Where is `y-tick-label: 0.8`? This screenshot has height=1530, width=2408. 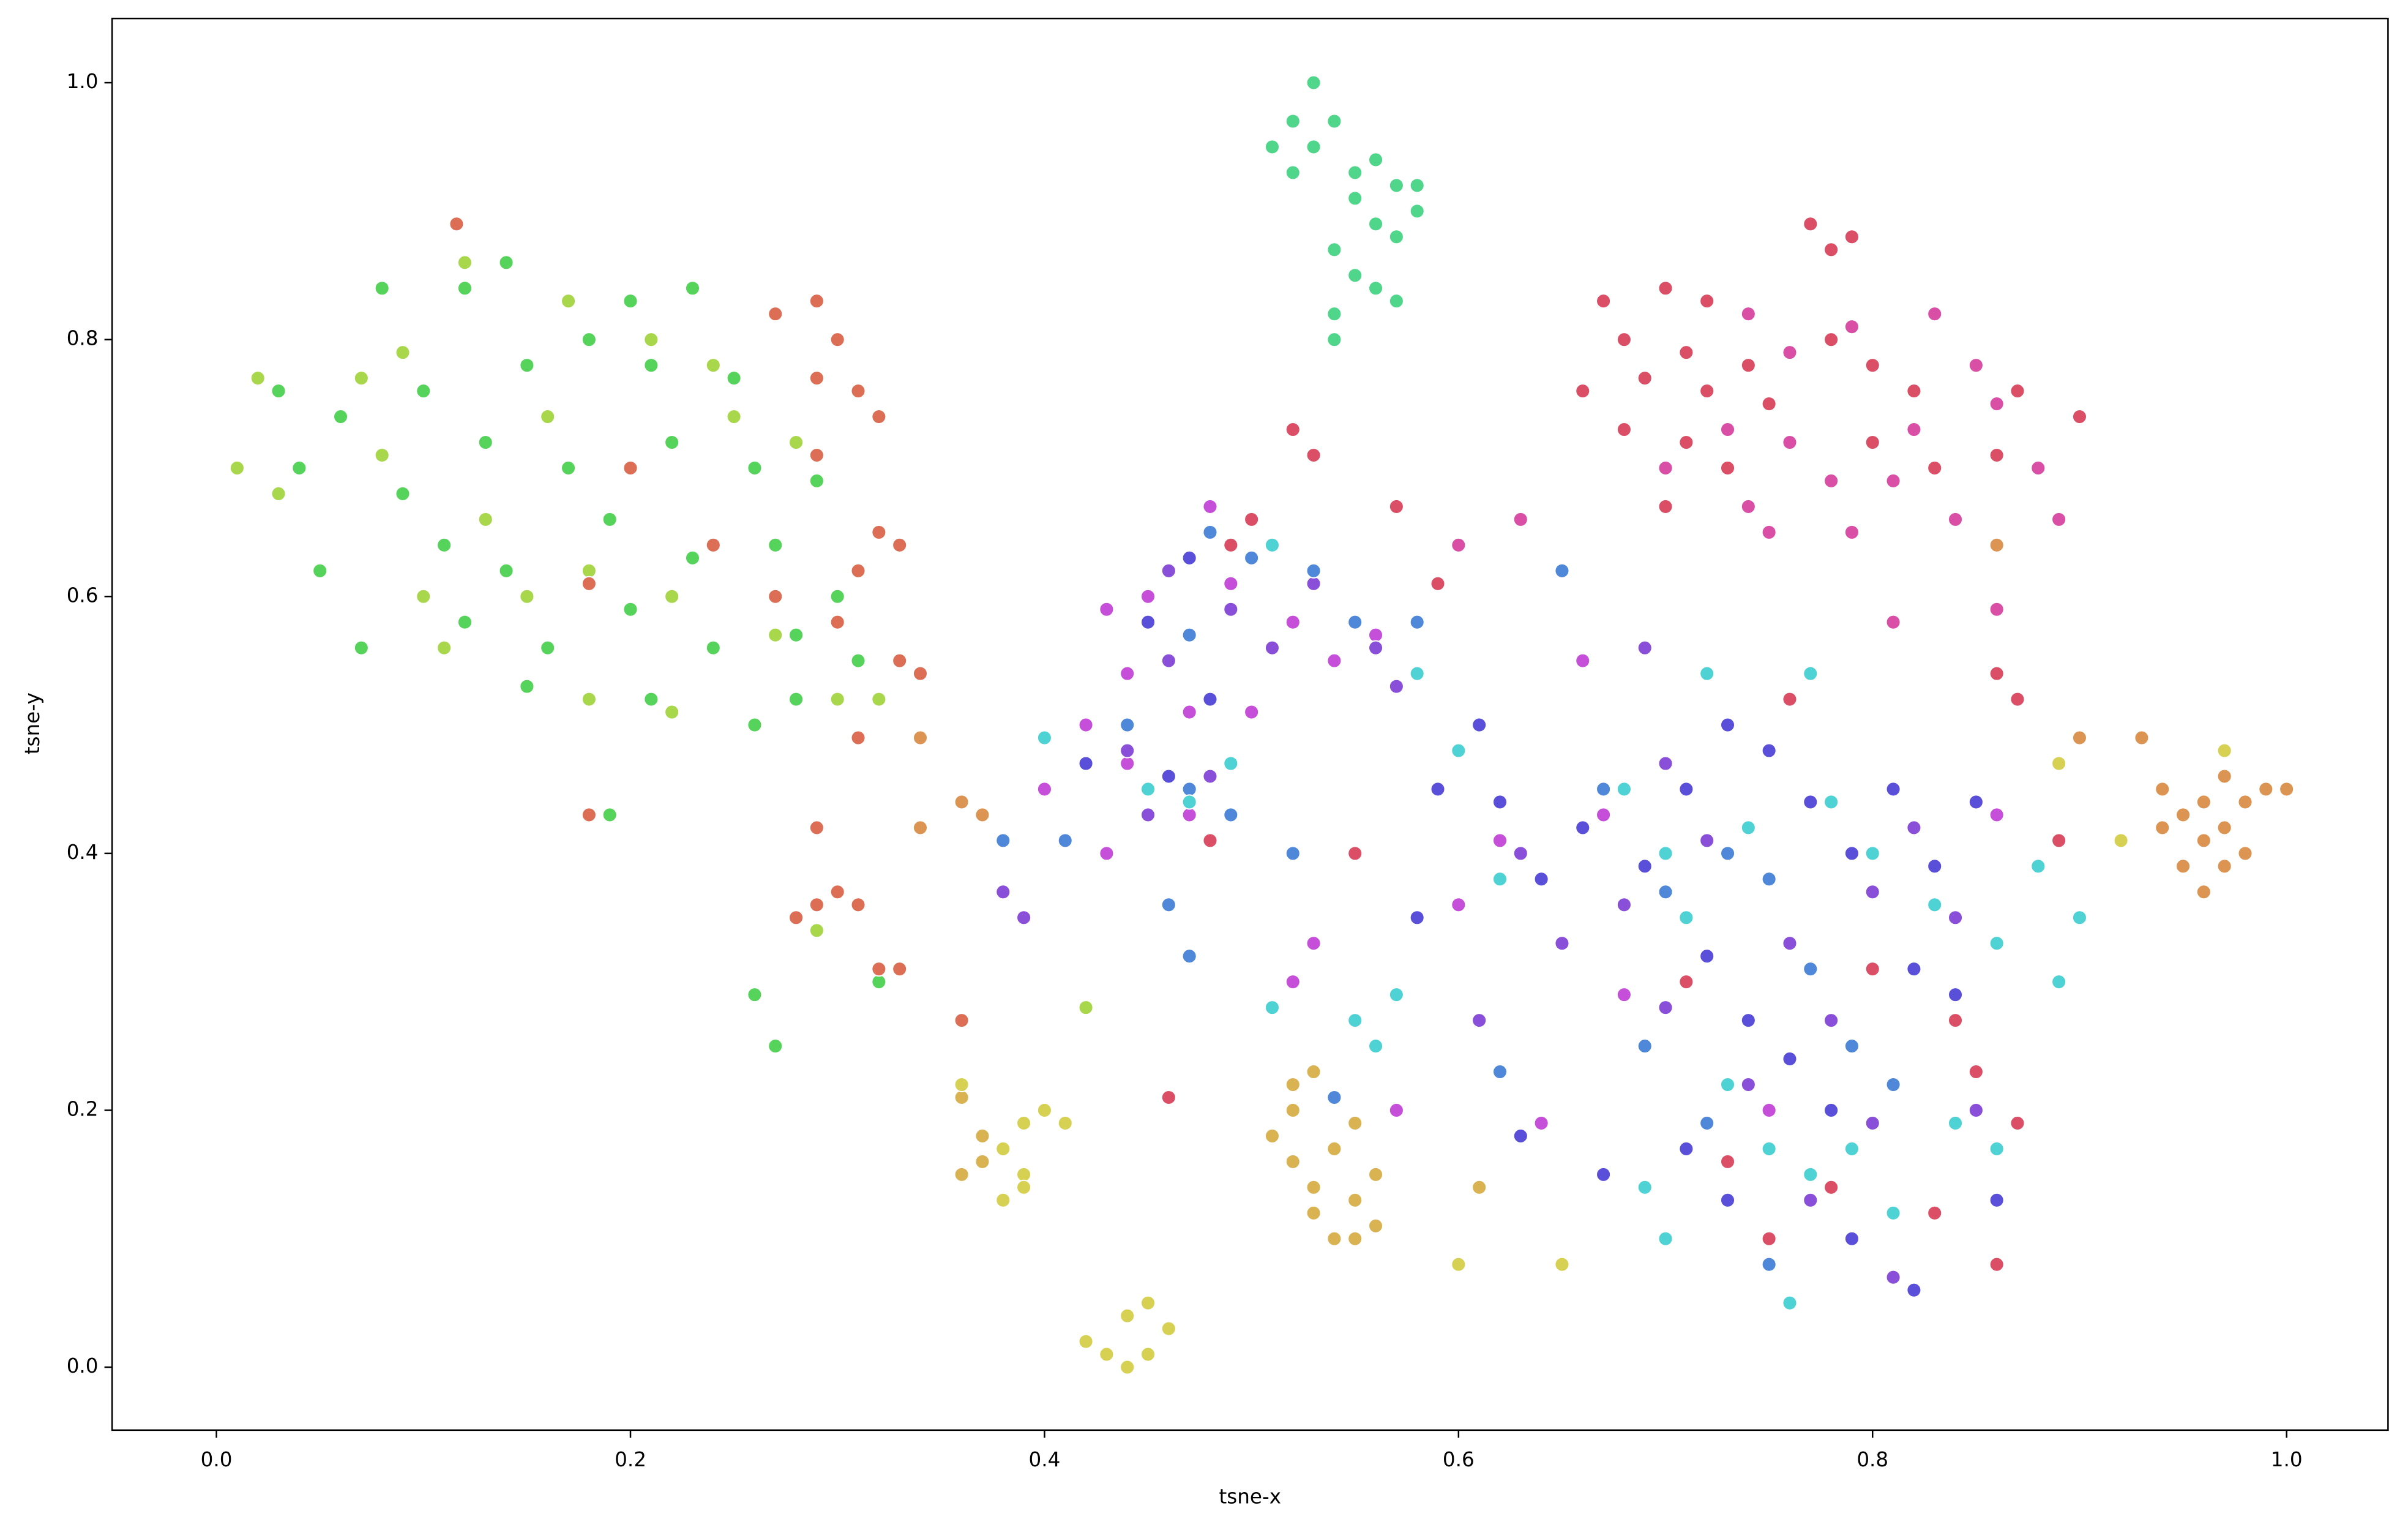
y-tick-label: 0.8 is located at coordinates (83, 338).